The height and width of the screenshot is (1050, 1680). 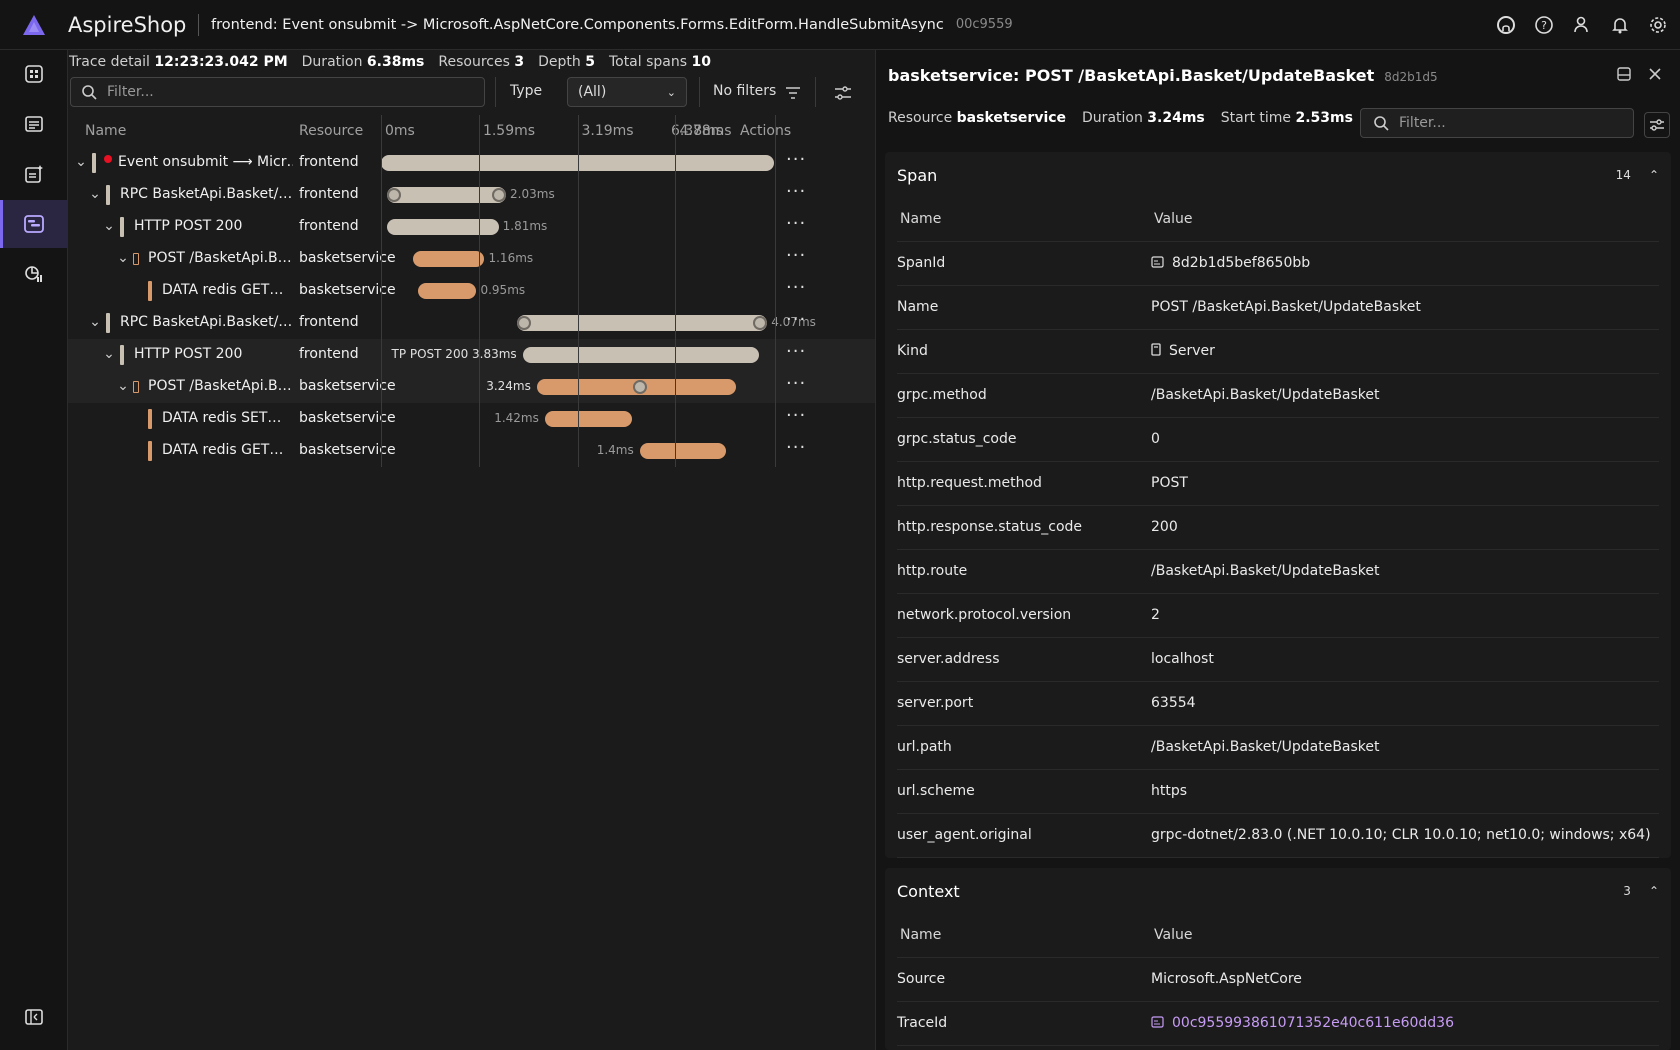 What do you see at coordinates (1278, 748) in the screenshot?
I see `property-row: url.path/BasketApi.Basket/UpdateBasket` at bounding box center [1278, 748].